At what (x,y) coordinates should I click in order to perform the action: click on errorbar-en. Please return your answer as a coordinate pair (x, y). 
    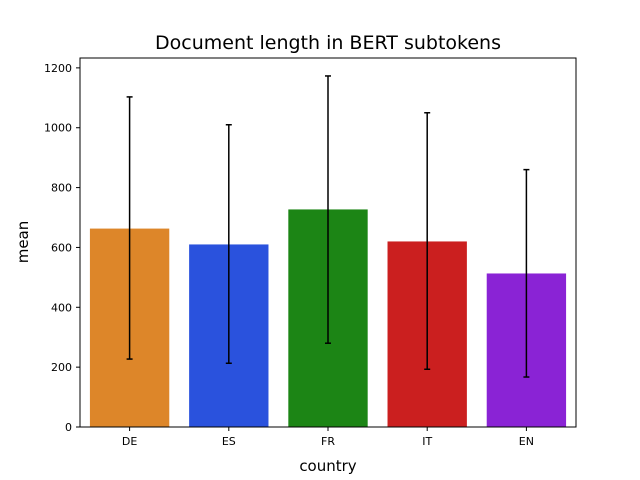
    Looking at the image, I should click on (526, 273).